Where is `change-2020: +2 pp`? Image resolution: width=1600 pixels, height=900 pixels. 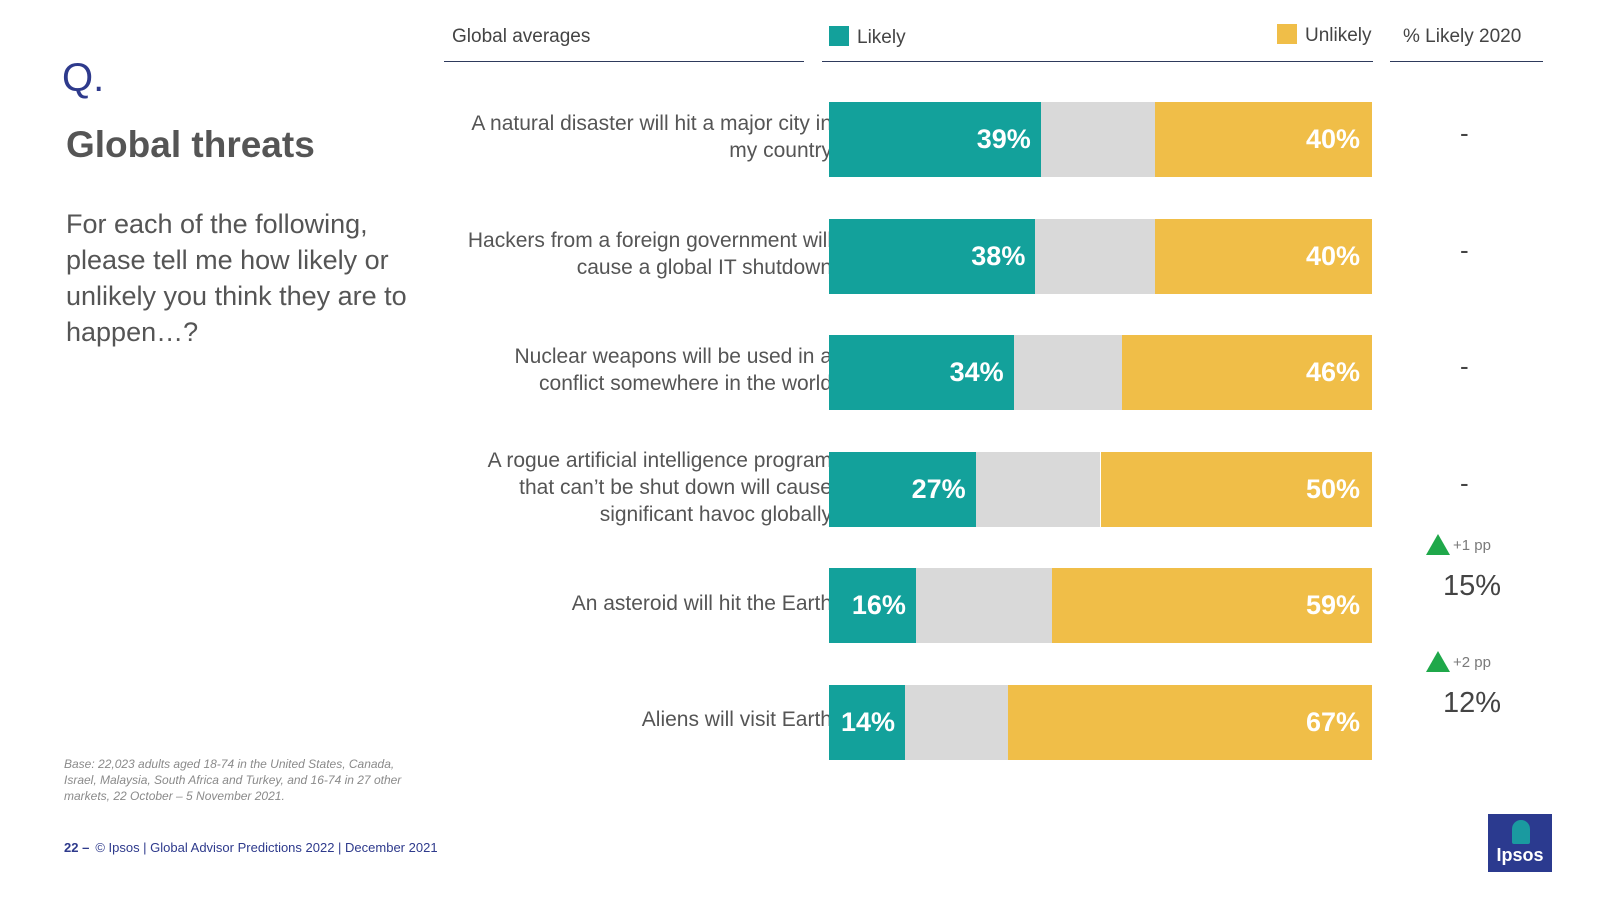
change-2020: +2 pp is located at coordinates (1472, 662).